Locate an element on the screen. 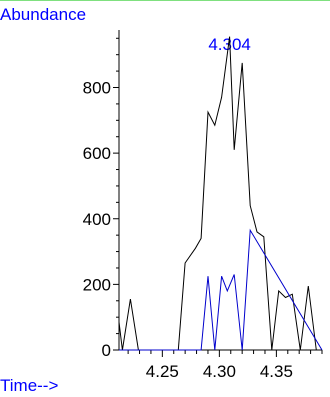  x-tick-label: 4.30 is located at coordinates (219, 371).